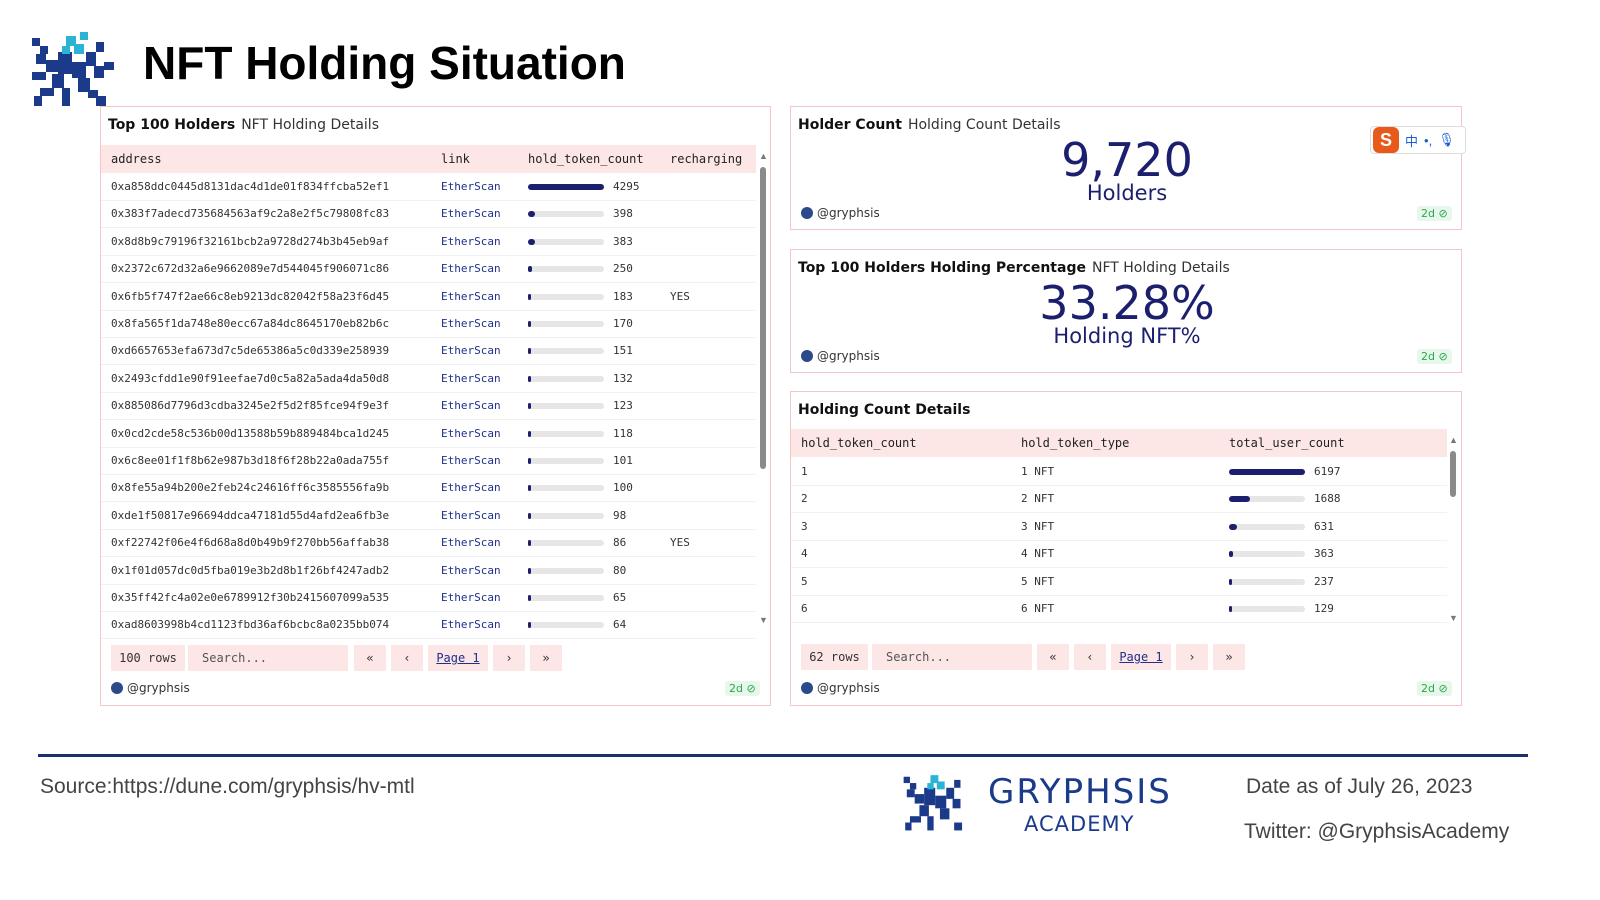 Image resolution: width=1600 pixels, height=900 pixels. I want to click on top-holders-table-header: address link hold_token_count recharging, so click(428, 159).